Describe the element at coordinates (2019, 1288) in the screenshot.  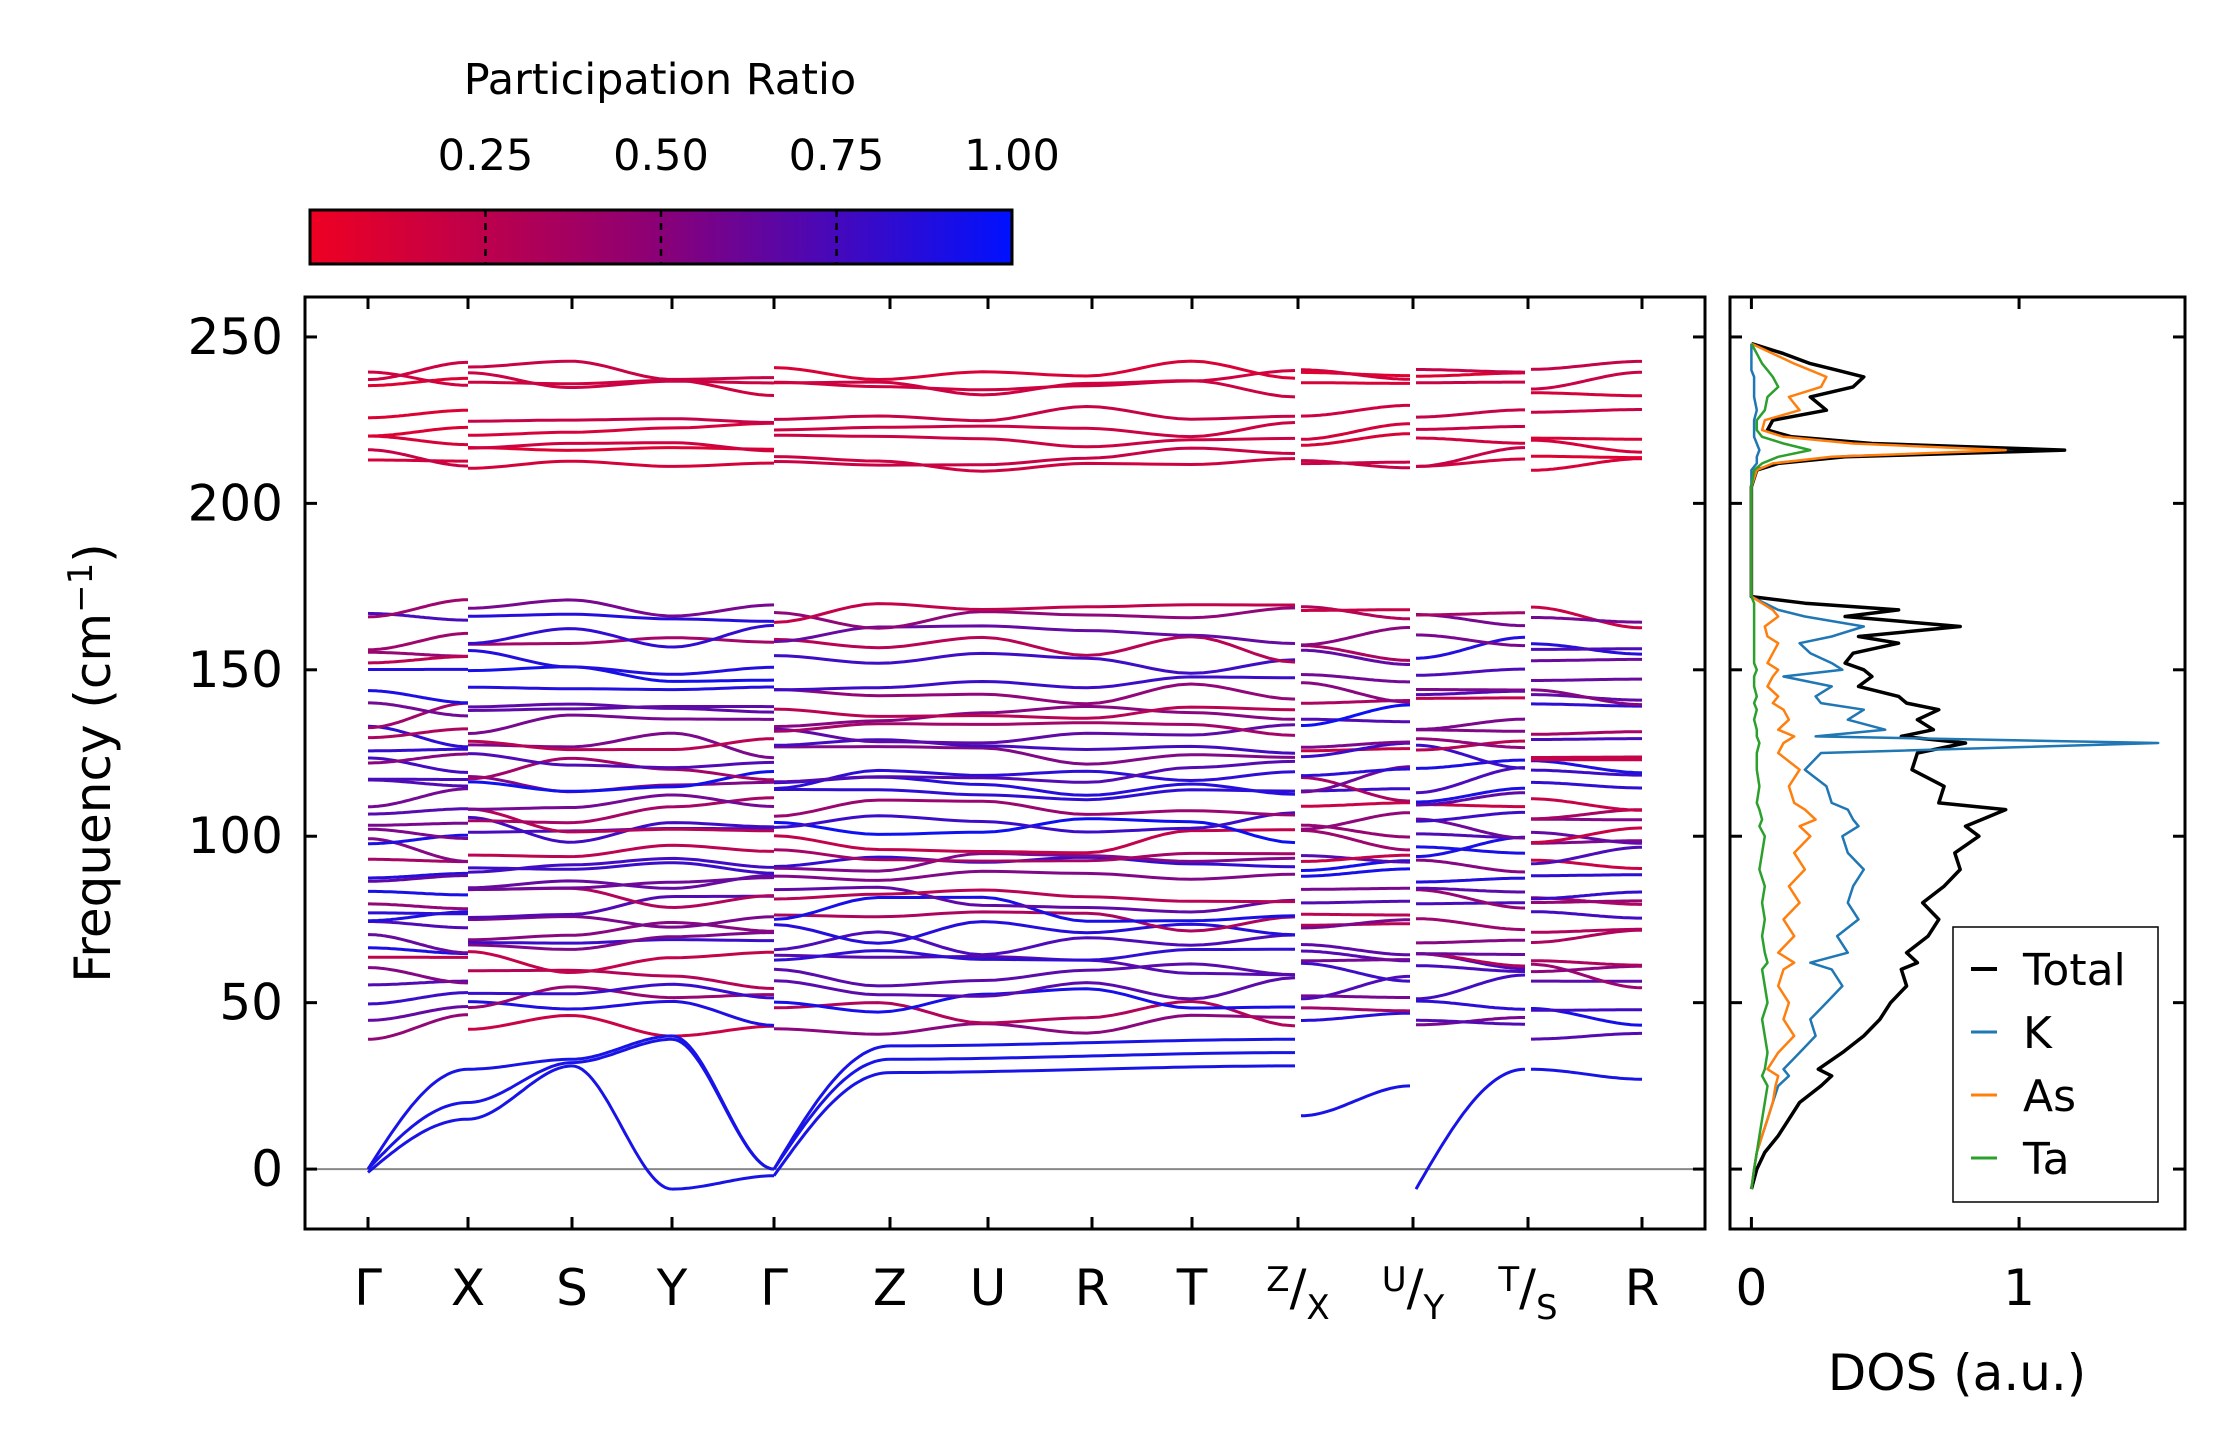
I see `dos-x-tick-label: 1` at that location.